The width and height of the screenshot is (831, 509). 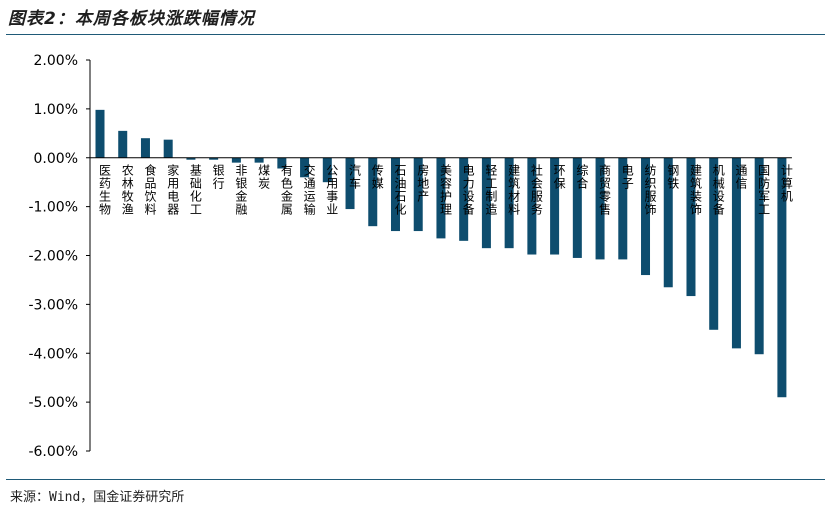 What do you see at coordinates (127, 189) in the screenshot?
I see `category-label: 农林牧渔` at bounding box center [127, 189].